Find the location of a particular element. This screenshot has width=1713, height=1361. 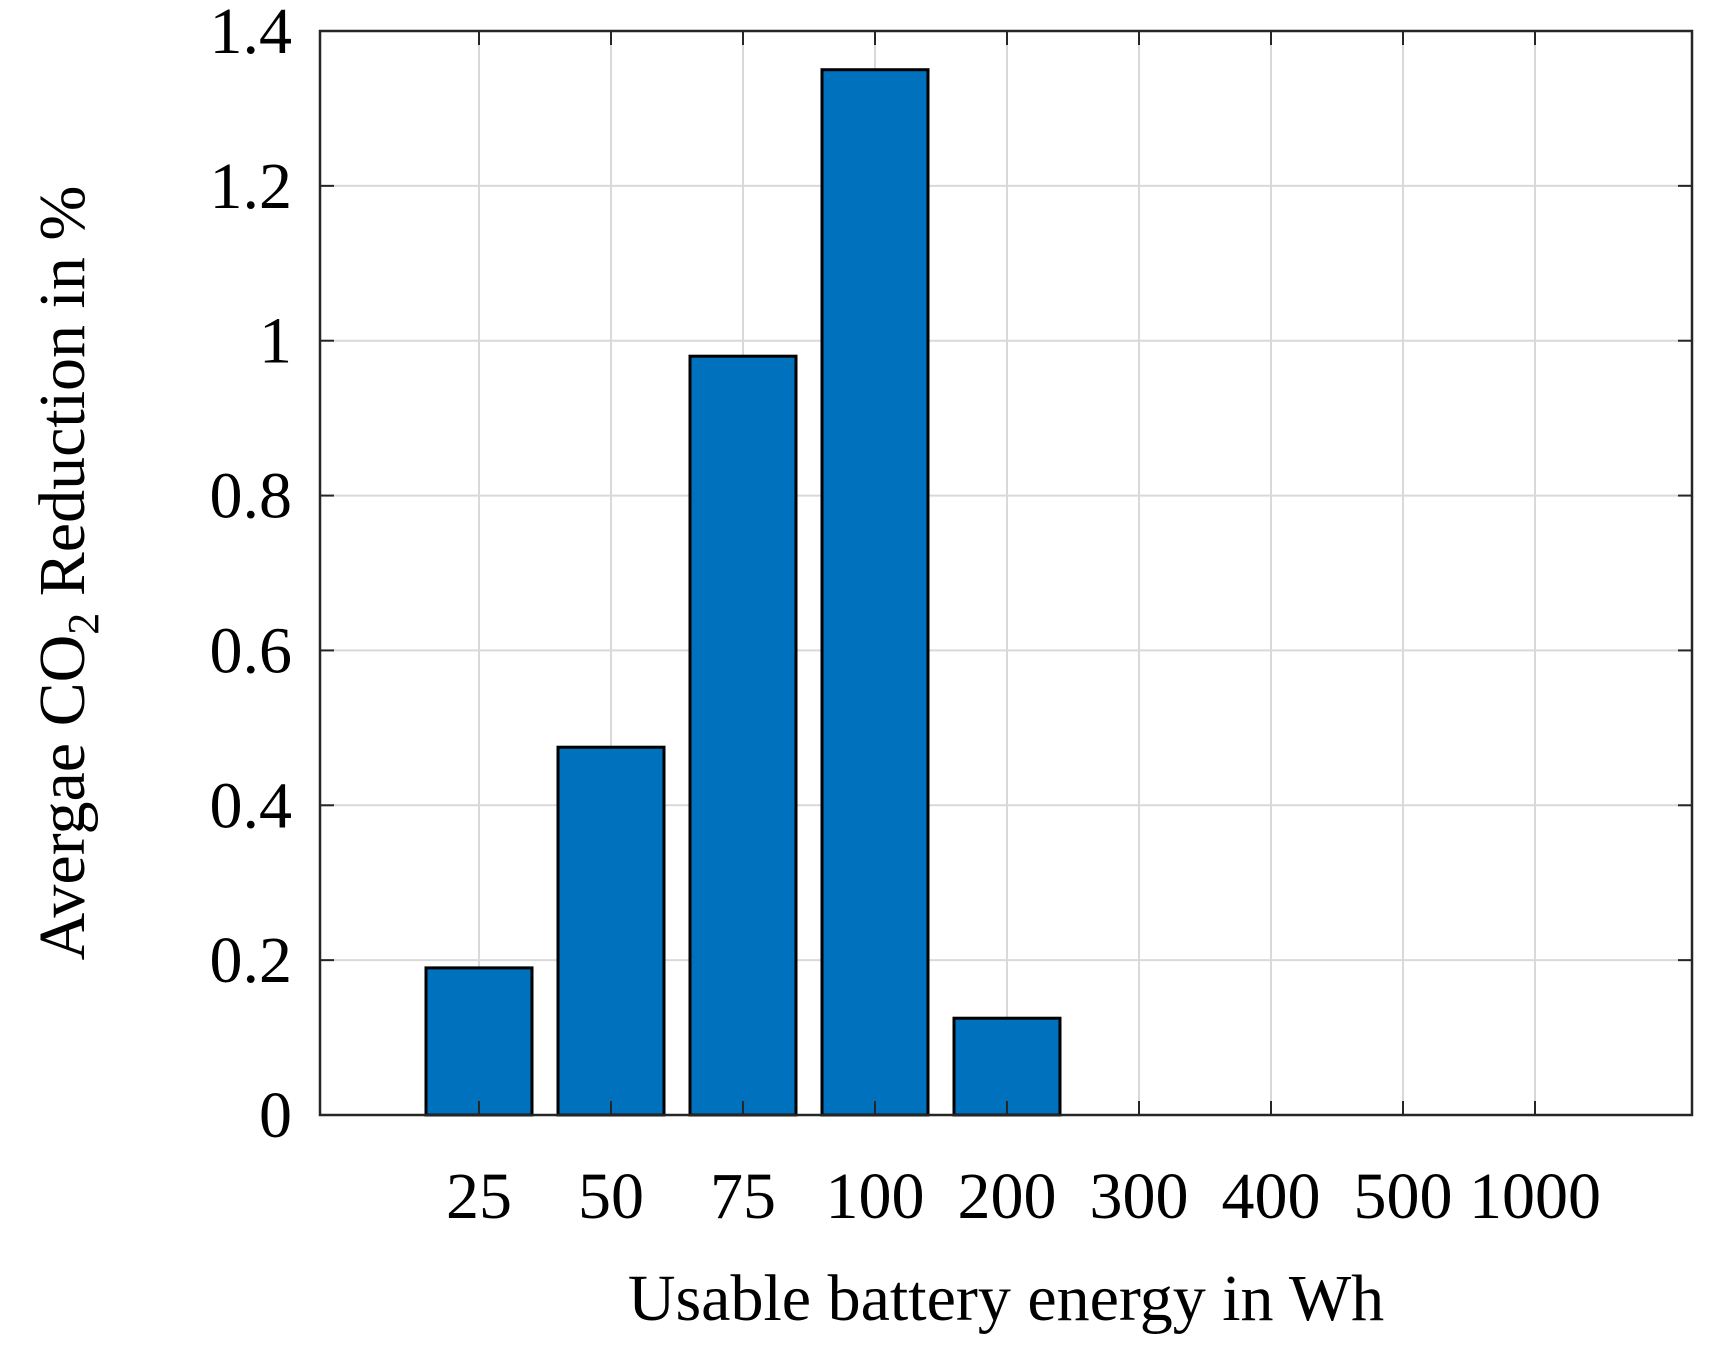

y-tick-label: 1.4 is located at coordinates (251, 34).